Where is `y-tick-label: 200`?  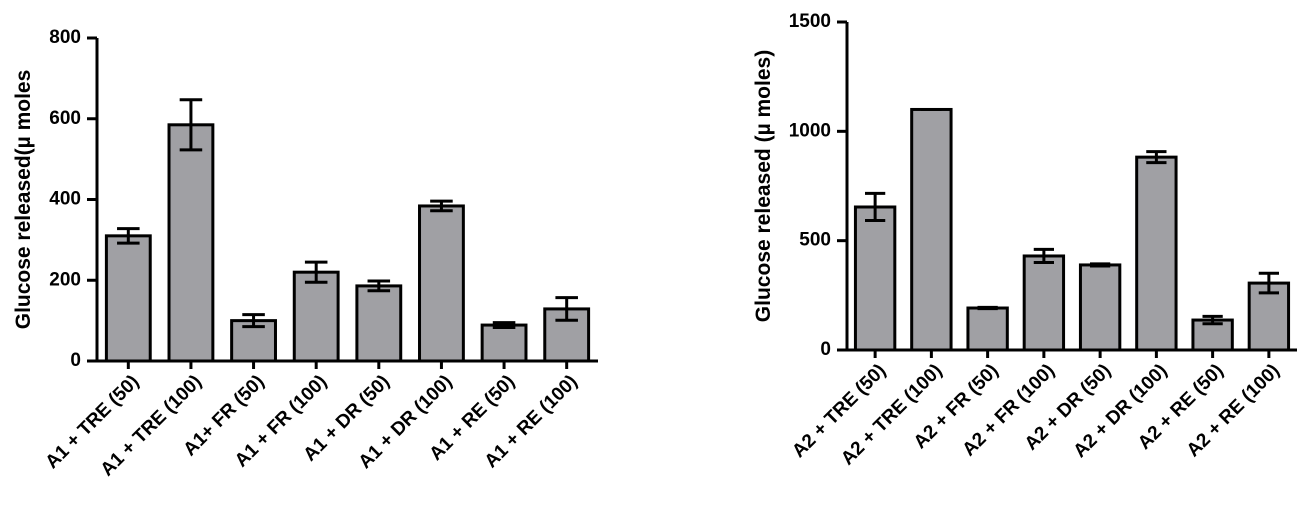 y-tick-label: 200 is located at coordinates (65, 279).